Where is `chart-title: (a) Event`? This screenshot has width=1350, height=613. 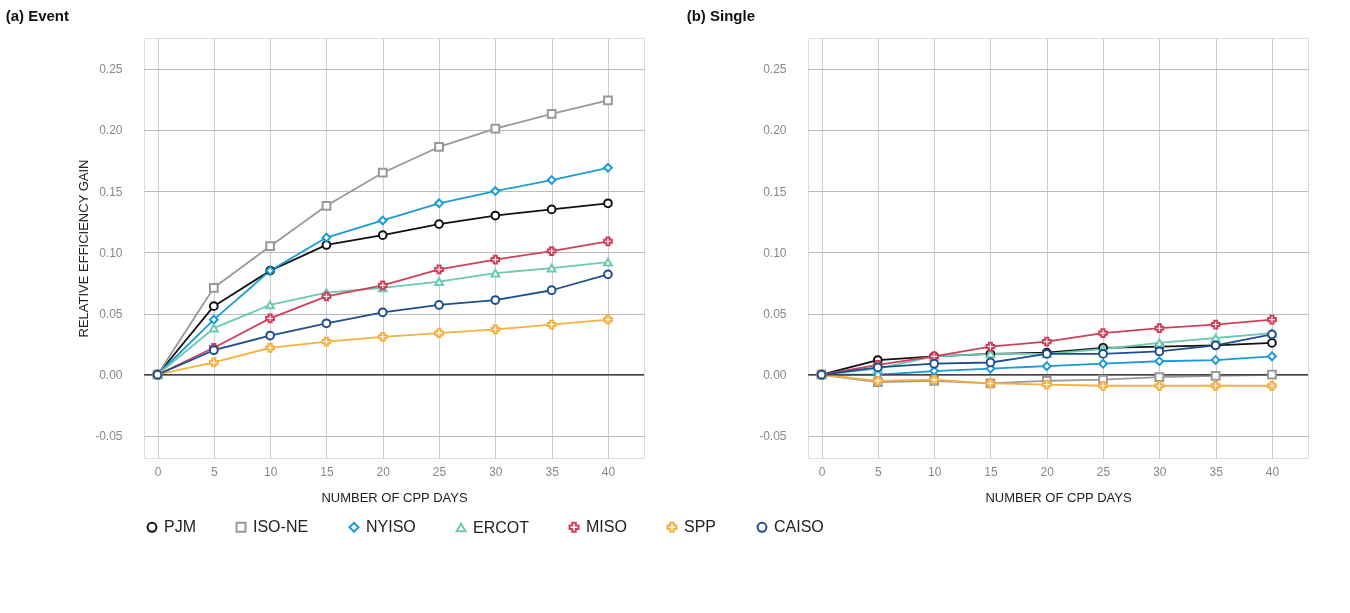 chart-title: (a) Event is located at coordinates (37, 15).